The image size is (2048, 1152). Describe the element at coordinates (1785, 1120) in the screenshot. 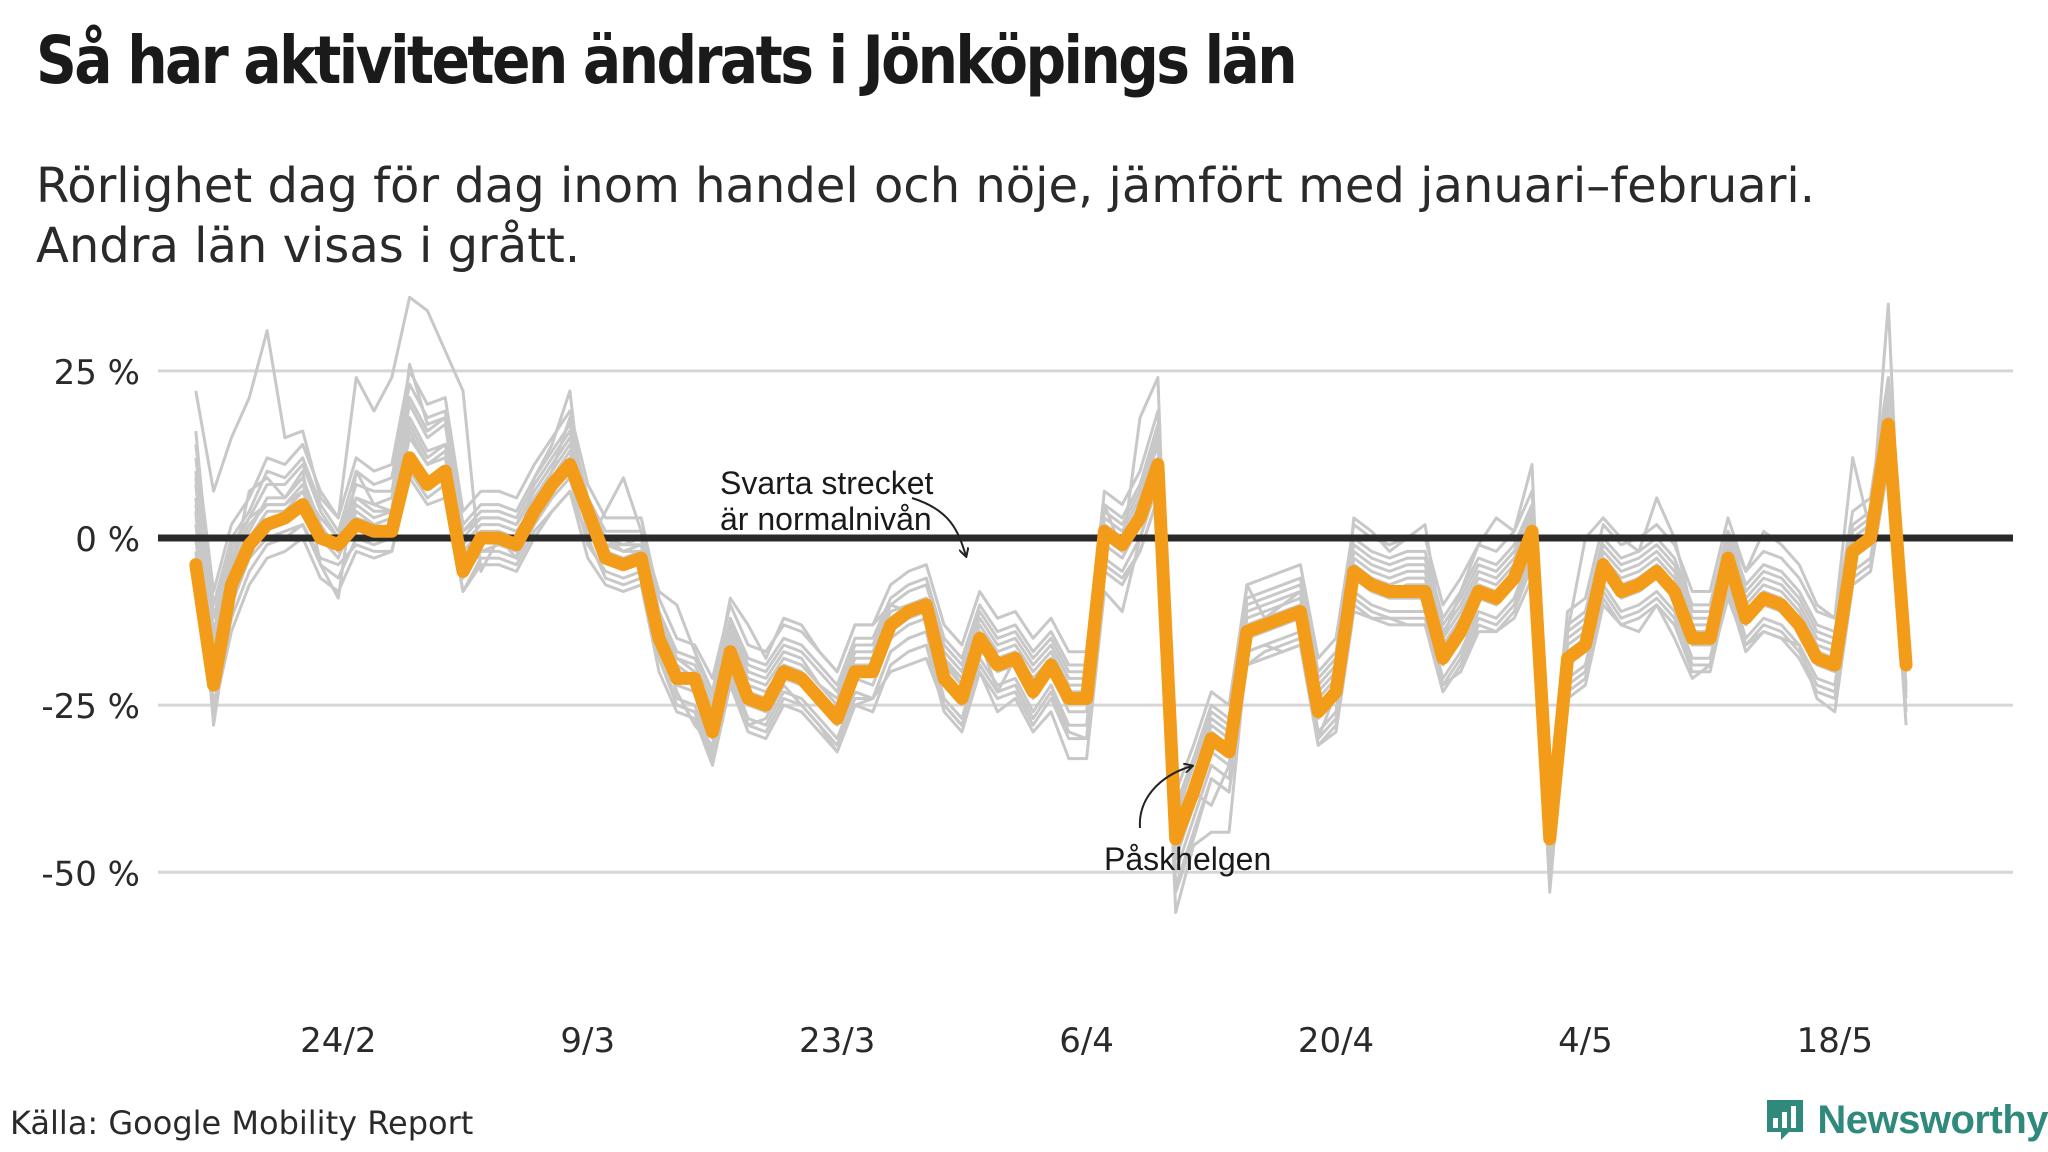

I see `newsworthy-logo-icon` at that location.